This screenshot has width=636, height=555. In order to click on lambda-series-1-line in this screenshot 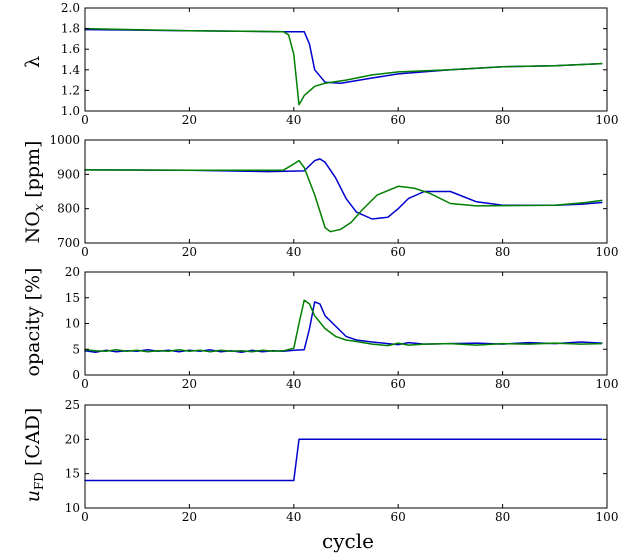, I will do `click(343, 56)`.